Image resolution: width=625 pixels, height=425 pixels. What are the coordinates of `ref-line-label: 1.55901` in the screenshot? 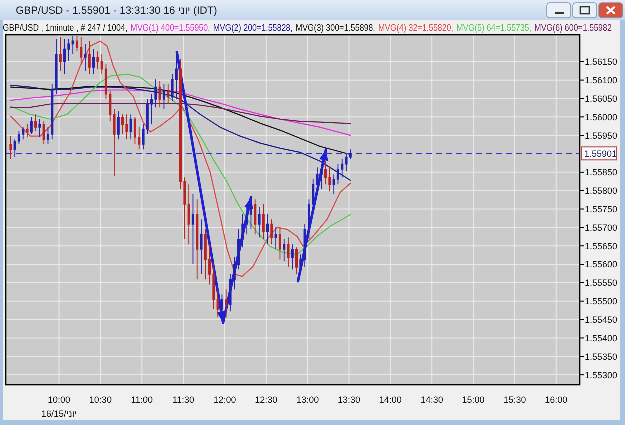 It's located at (601, 153).